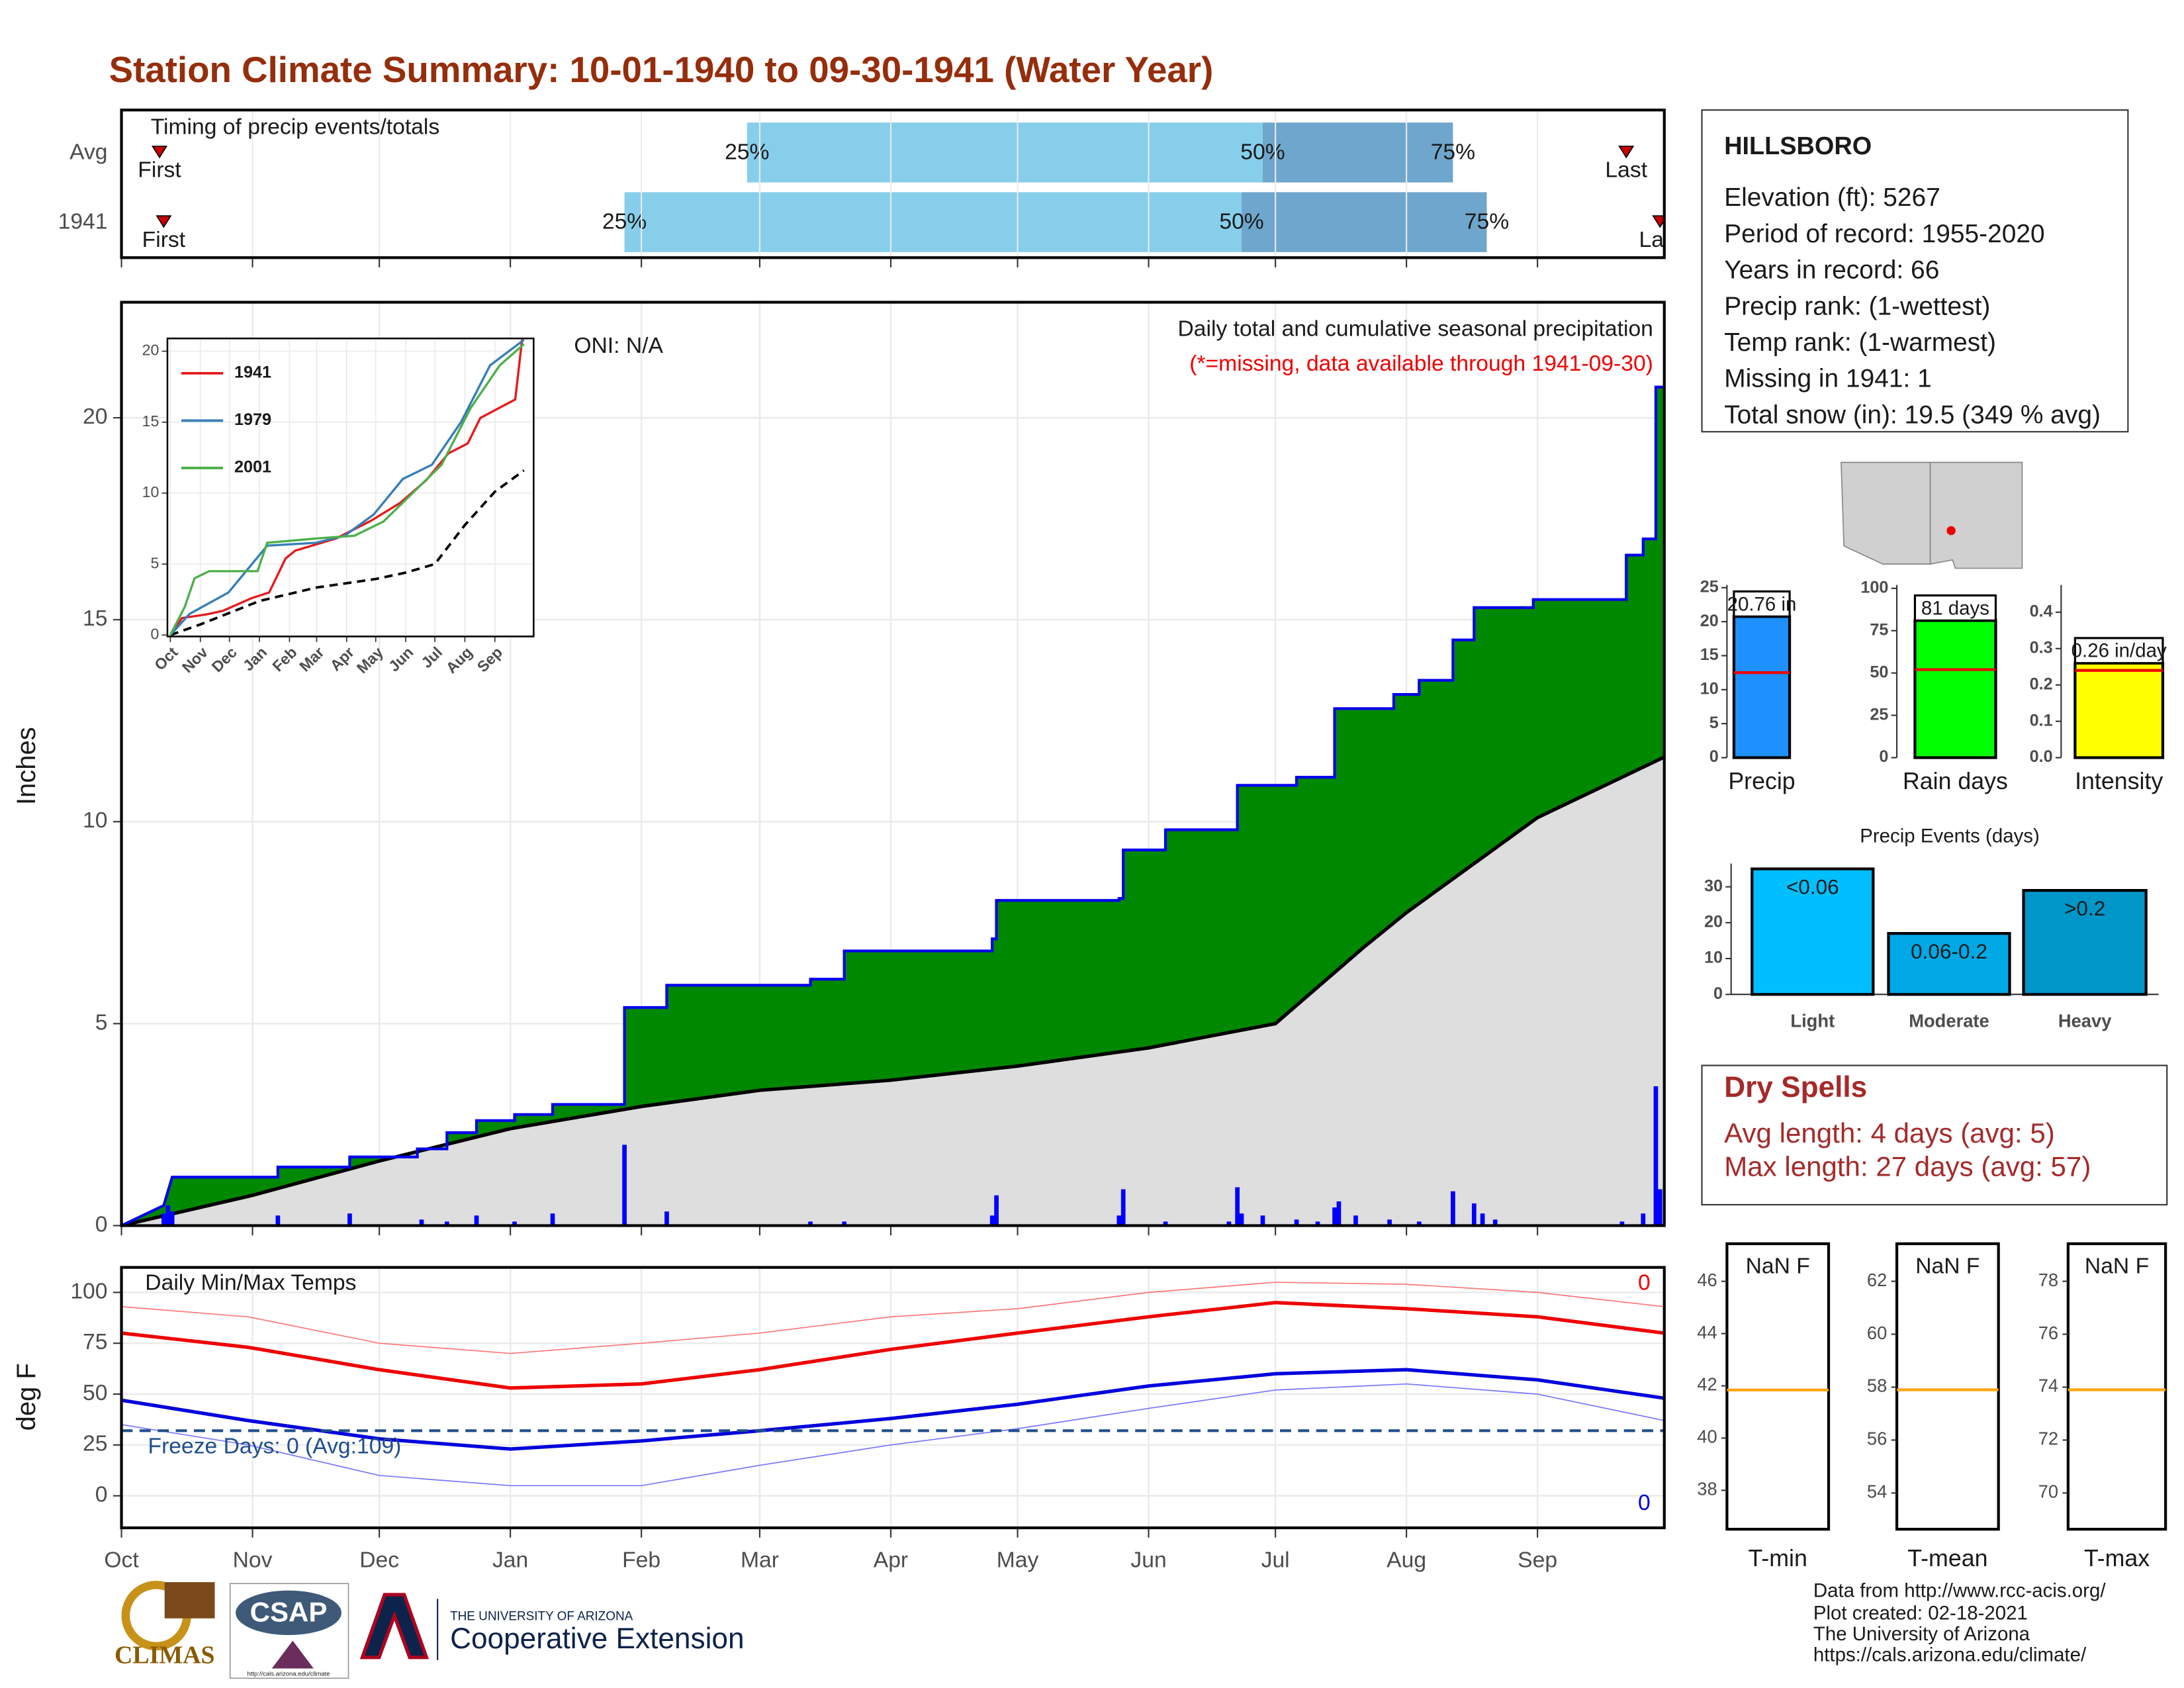 This screenshot has width=2184, height=1688. I want to click on y-tick-label: 58, so click(1877, 1386).